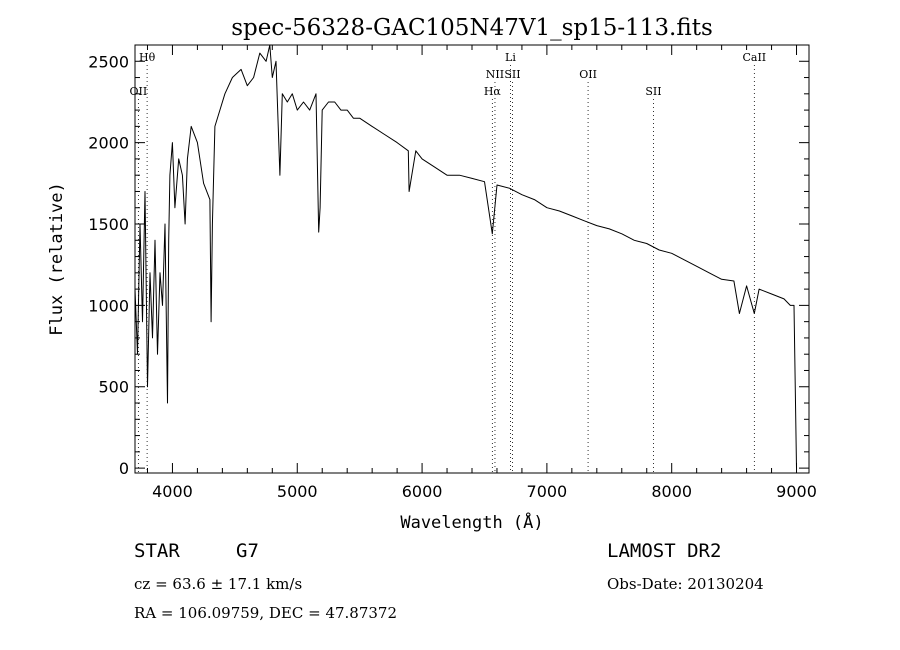 The width and height of the screenshot is (900, 650). Describe the element at coordinates (113, 387) in the screenshot. I see `y-tick-label: 500` at that location.